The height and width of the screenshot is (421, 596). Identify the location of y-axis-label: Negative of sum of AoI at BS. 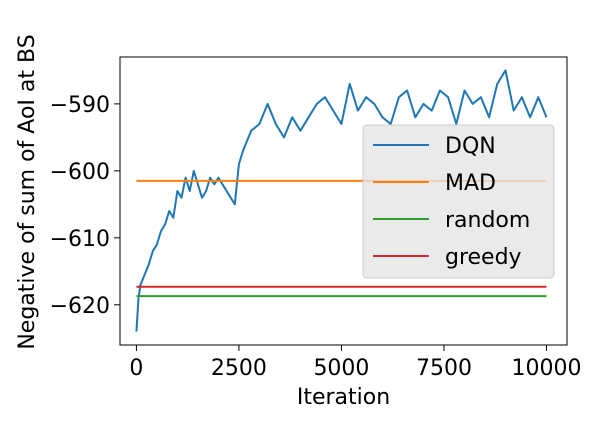
(27, 191).